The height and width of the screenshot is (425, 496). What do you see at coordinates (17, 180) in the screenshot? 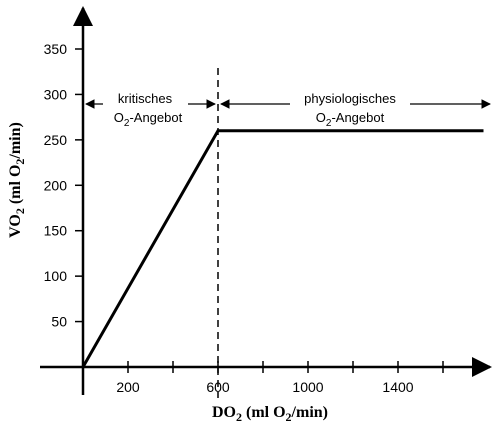
I see `y-axis-title: VO2 (ml O2/min)` at bounding box center [17, 180].